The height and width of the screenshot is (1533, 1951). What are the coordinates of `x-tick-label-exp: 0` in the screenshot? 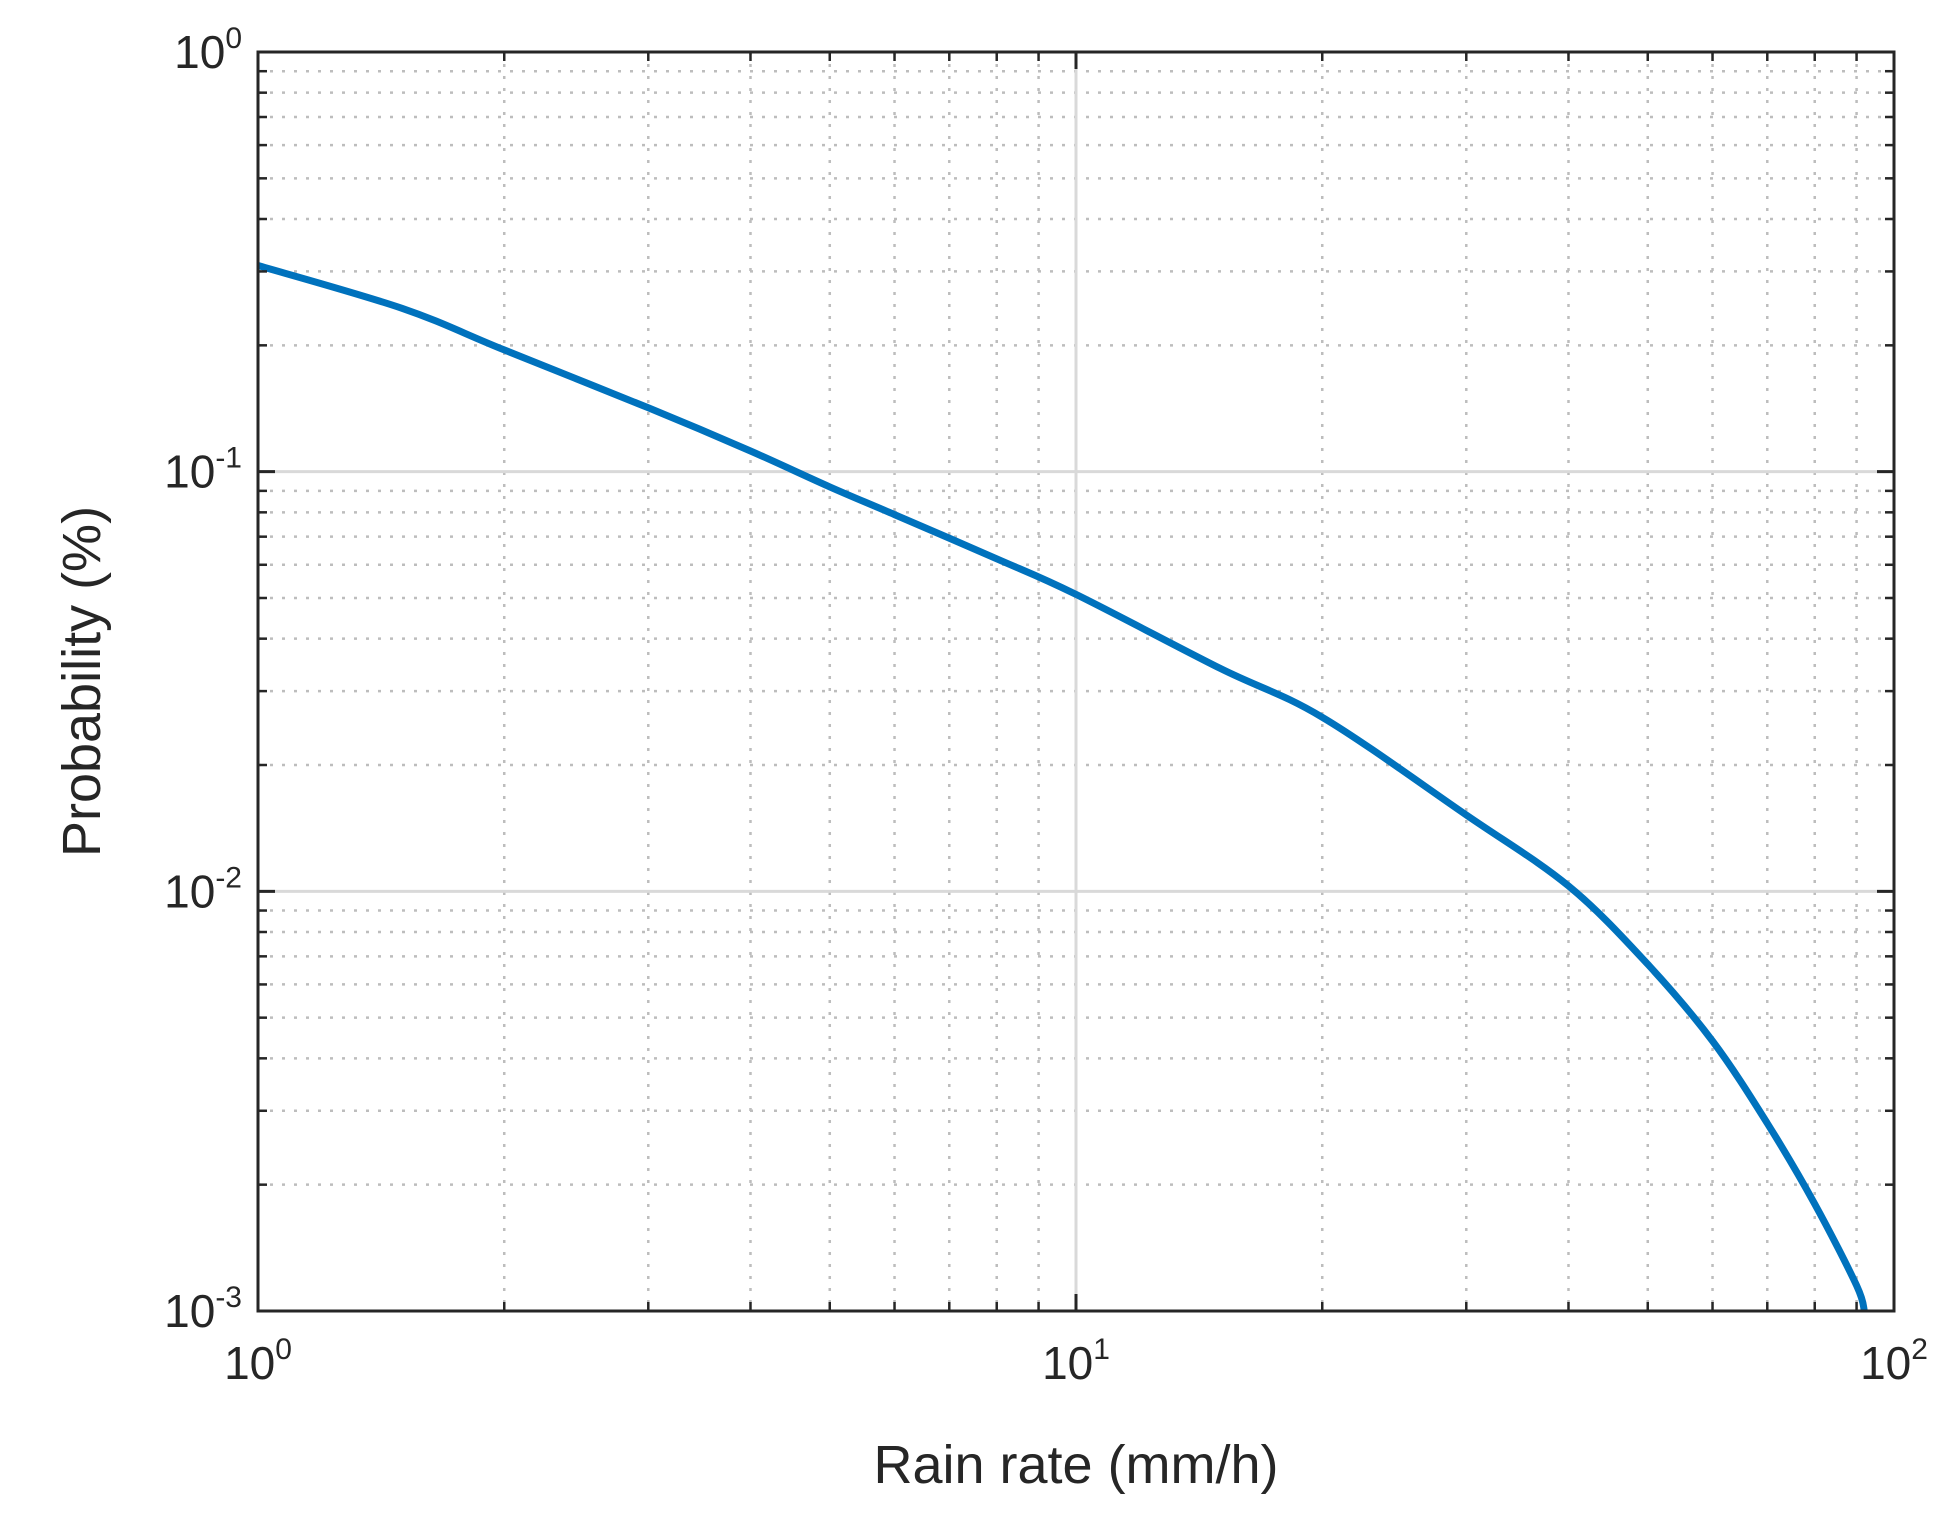 It's located at (283, 1349).